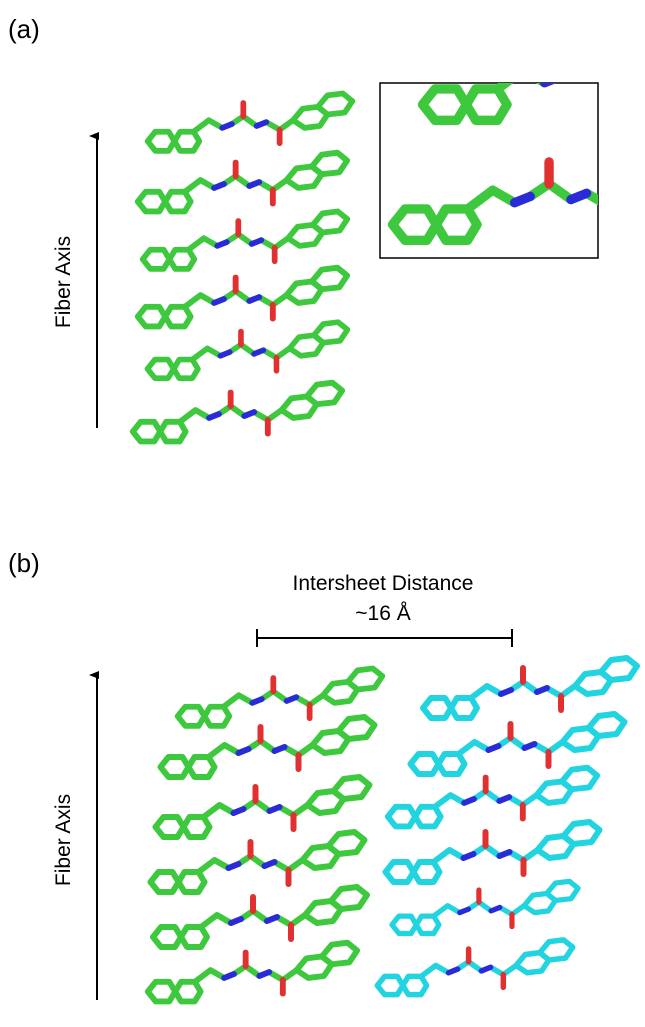 The image size is (645, 1027). What do you see at coordinates (383, 583) in the screenshot?
I see `distance-label: Intersheet Distance` at bounding box center [383, 583].